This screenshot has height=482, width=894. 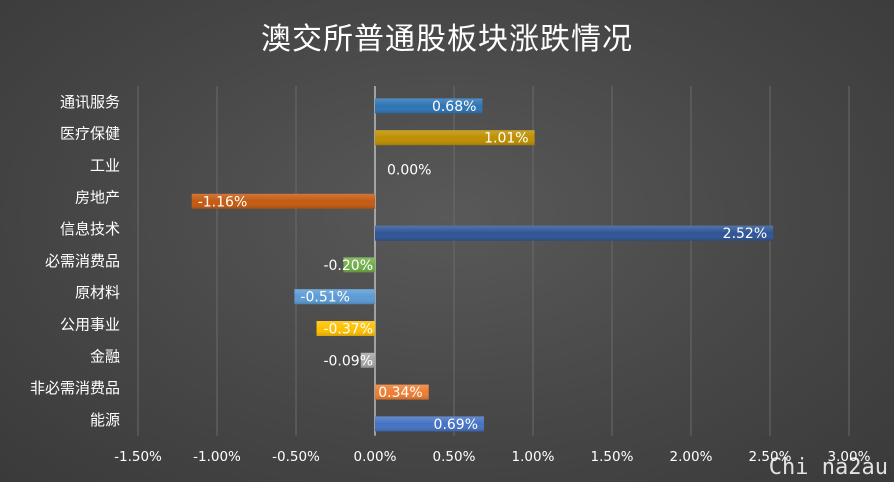 What do you see at coordinates (296, 457) in the screenshot?
I see `x-tick-label: -0.50%` at bounding box center [296, 457].